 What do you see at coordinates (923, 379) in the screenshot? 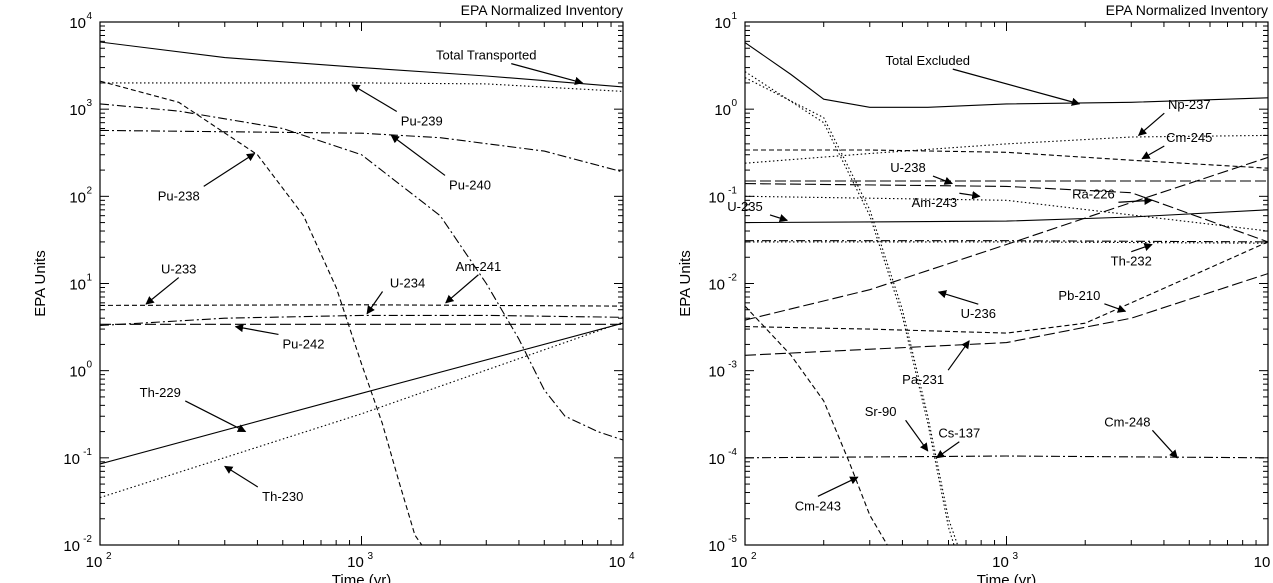
I see `series-label: Pa-231` at bounding box center [923, 379].